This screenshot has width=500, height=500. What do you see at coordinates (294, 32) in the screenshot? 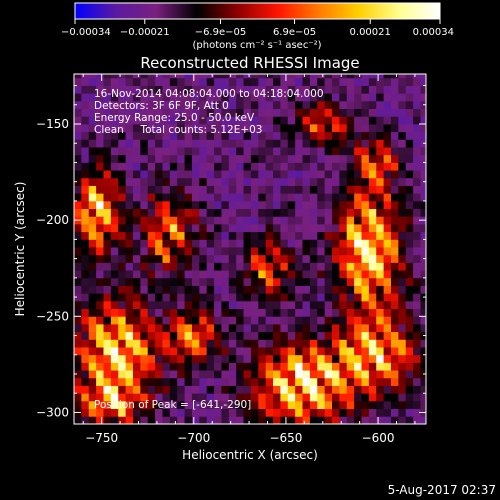
I see `colorbar-tick-label: 6.9e−05` at bounding box center [294, 32].